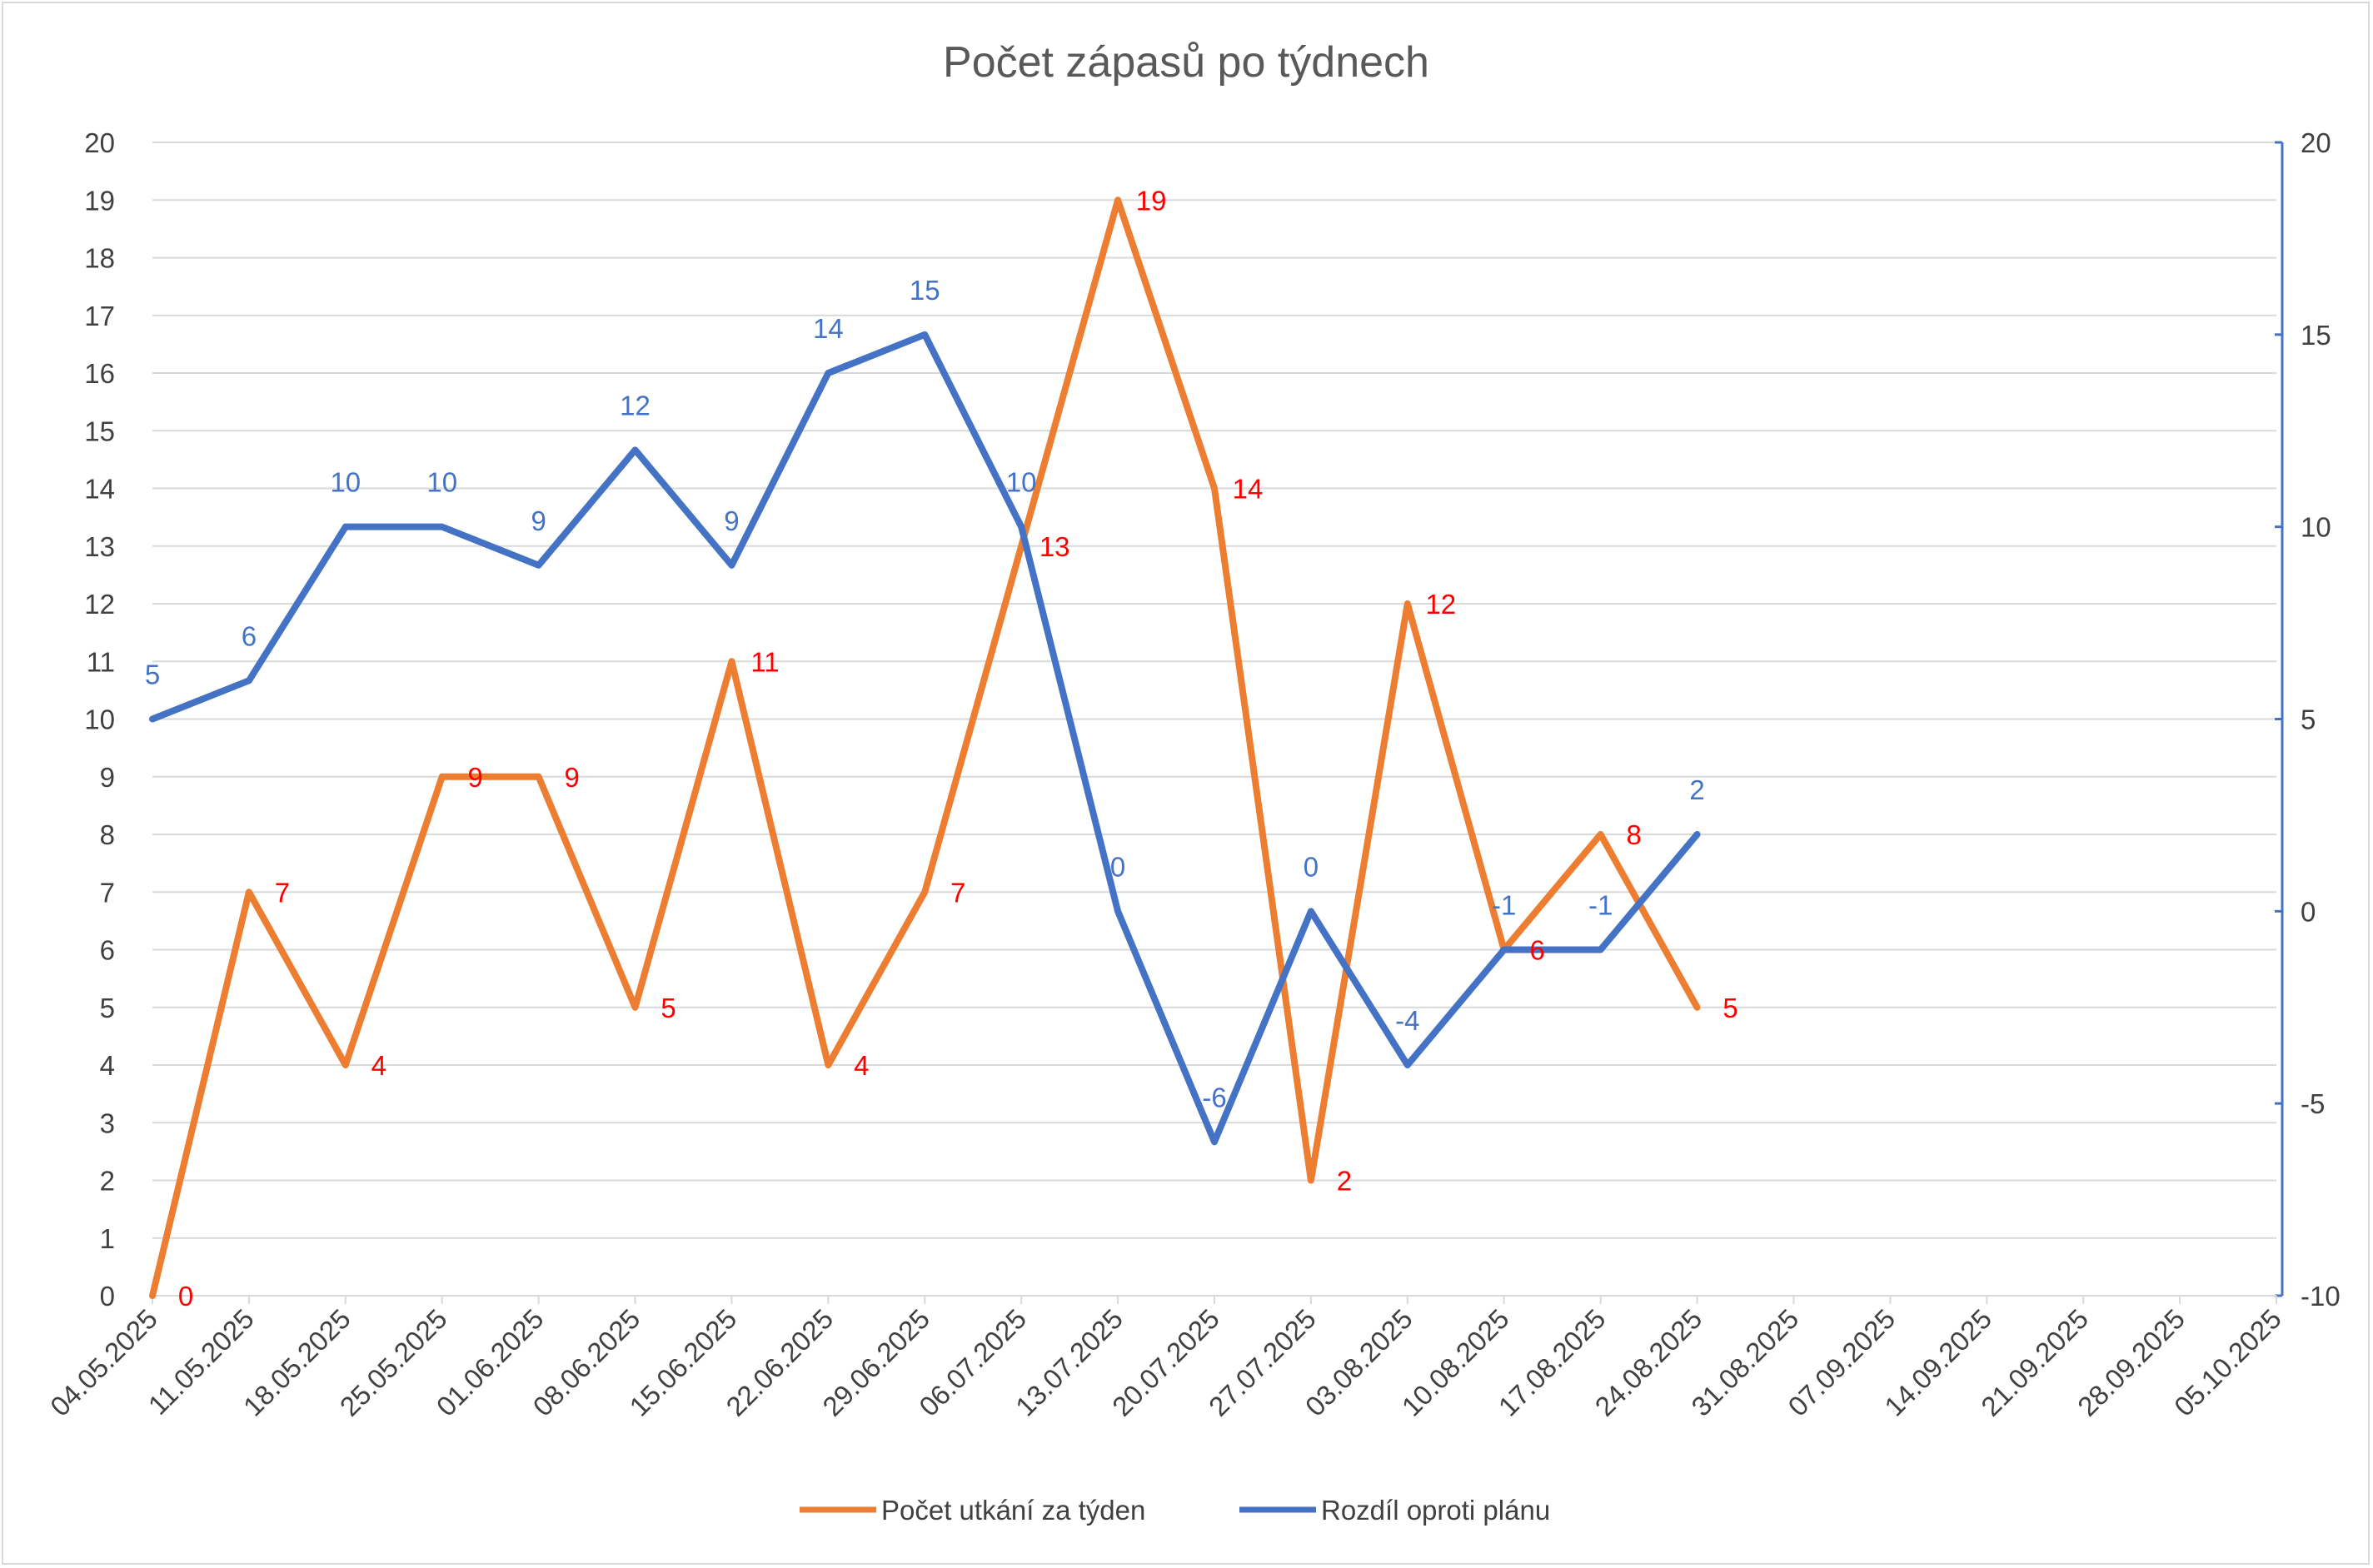 The image size is (2373, 1568). What do you see at coordinates (1633, 835) in the screenshot?
I see `data-label-orange: 8` at bounding box center [1633, 835].